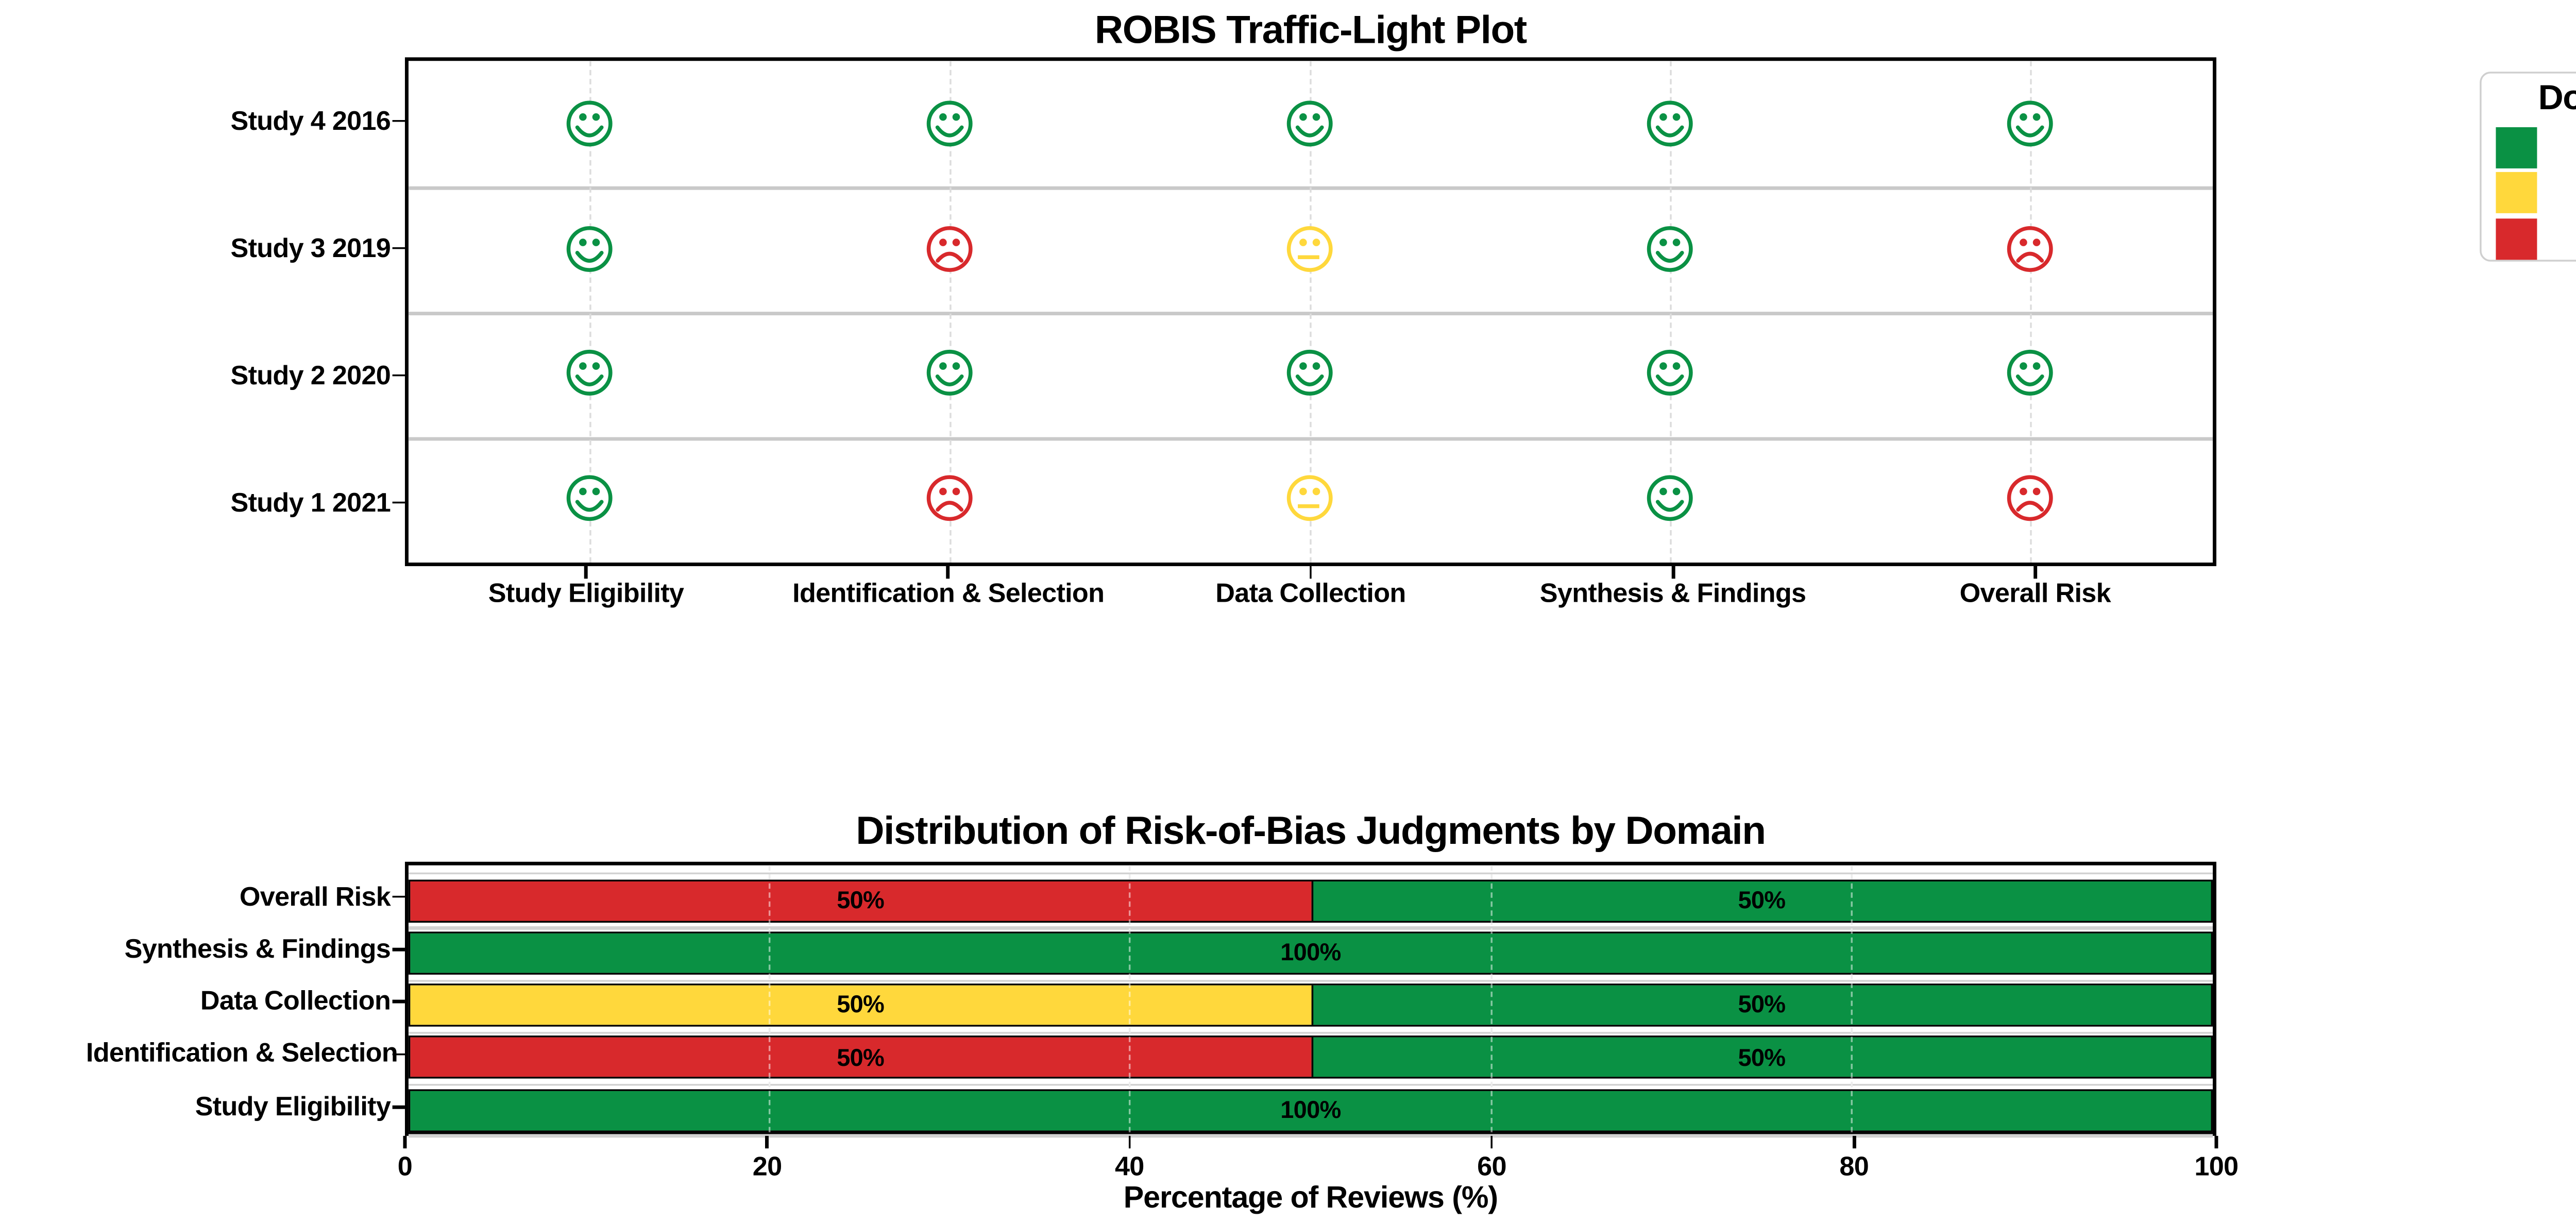 This screenshot has width=2576, height=1223. What do you see at coordinates (315, 896) in the screenshot?
I see `bar-category-label: Overall Risk` at bounding box center [315, 896].